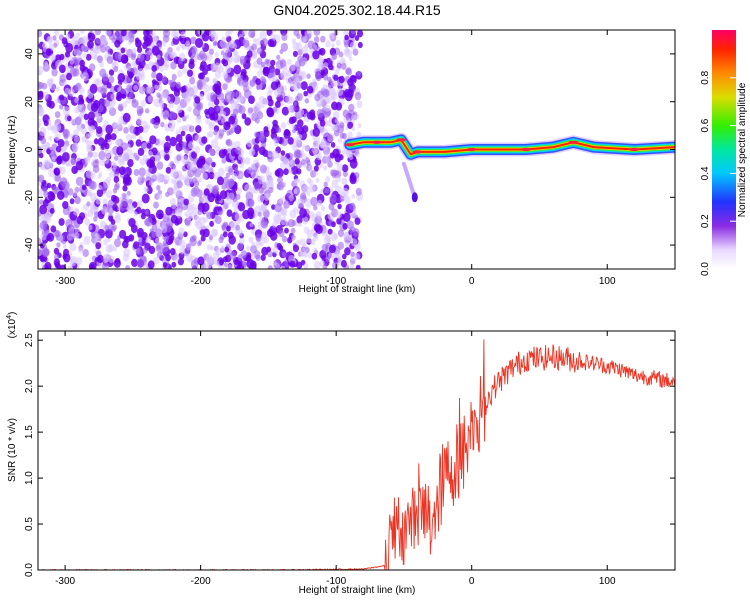  I want to click on branch-track-end, so click(414, 197).